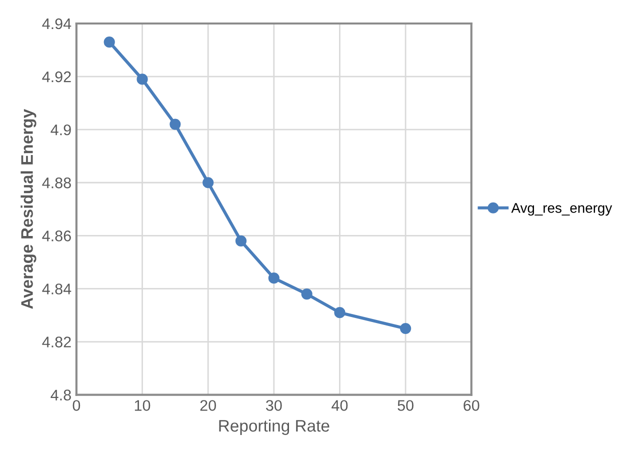  I want to click on y-tick-label: 4.86, so click(56, 236).